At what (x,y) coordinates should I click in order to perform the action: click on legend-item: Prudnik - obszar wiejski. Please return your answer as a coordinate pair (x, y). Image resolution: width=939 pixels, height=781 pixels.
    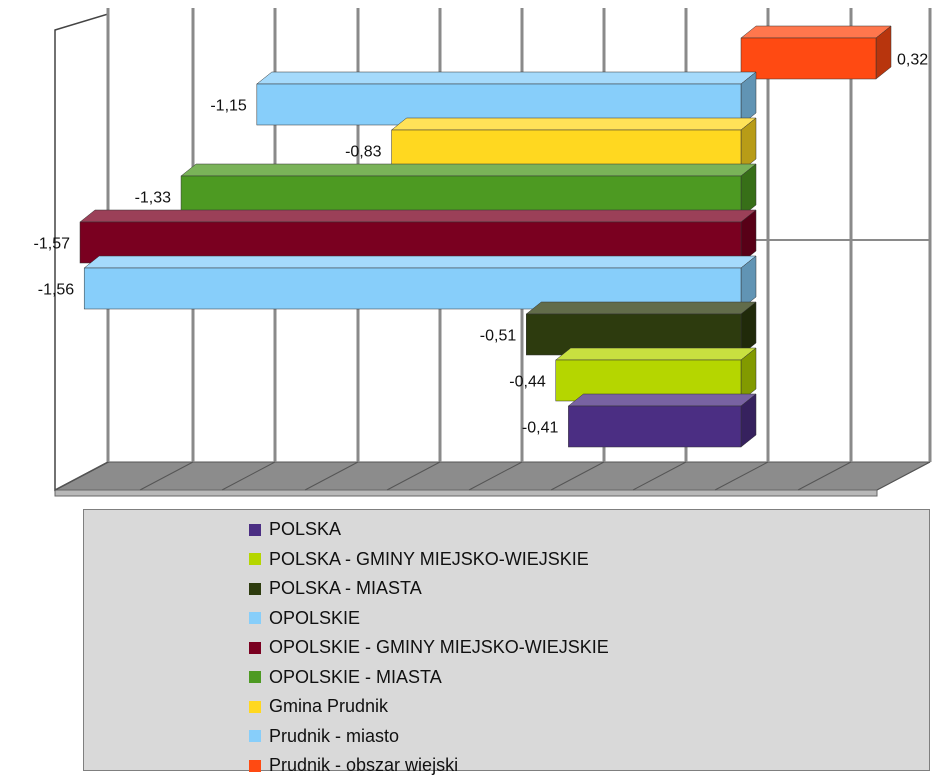
    Looking at the image, I should click on (429, 766).